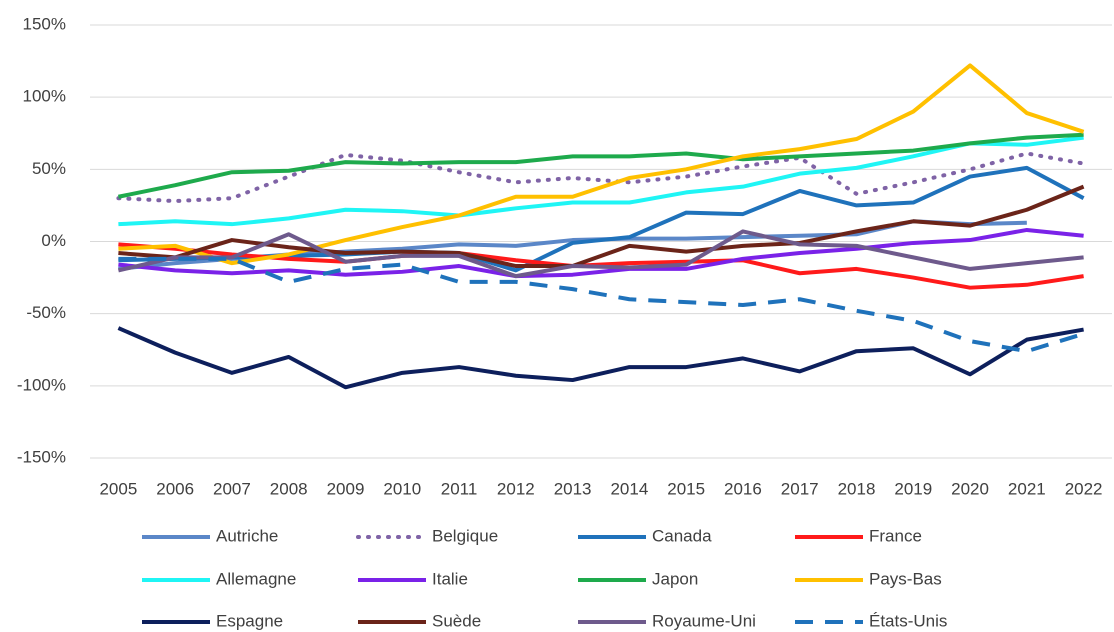 The image size is (1114, 632). Describe the element at coordinates (247, 535) in the screenshot. I see `legend-label: Autriche` at that location.